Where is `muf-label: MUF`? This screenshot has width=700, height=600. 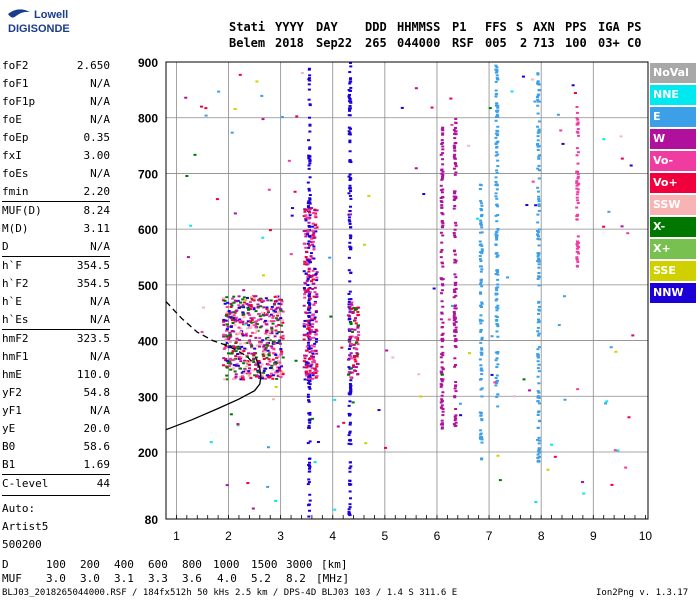 muf-label: MUF is located at coordinates (12, 578).